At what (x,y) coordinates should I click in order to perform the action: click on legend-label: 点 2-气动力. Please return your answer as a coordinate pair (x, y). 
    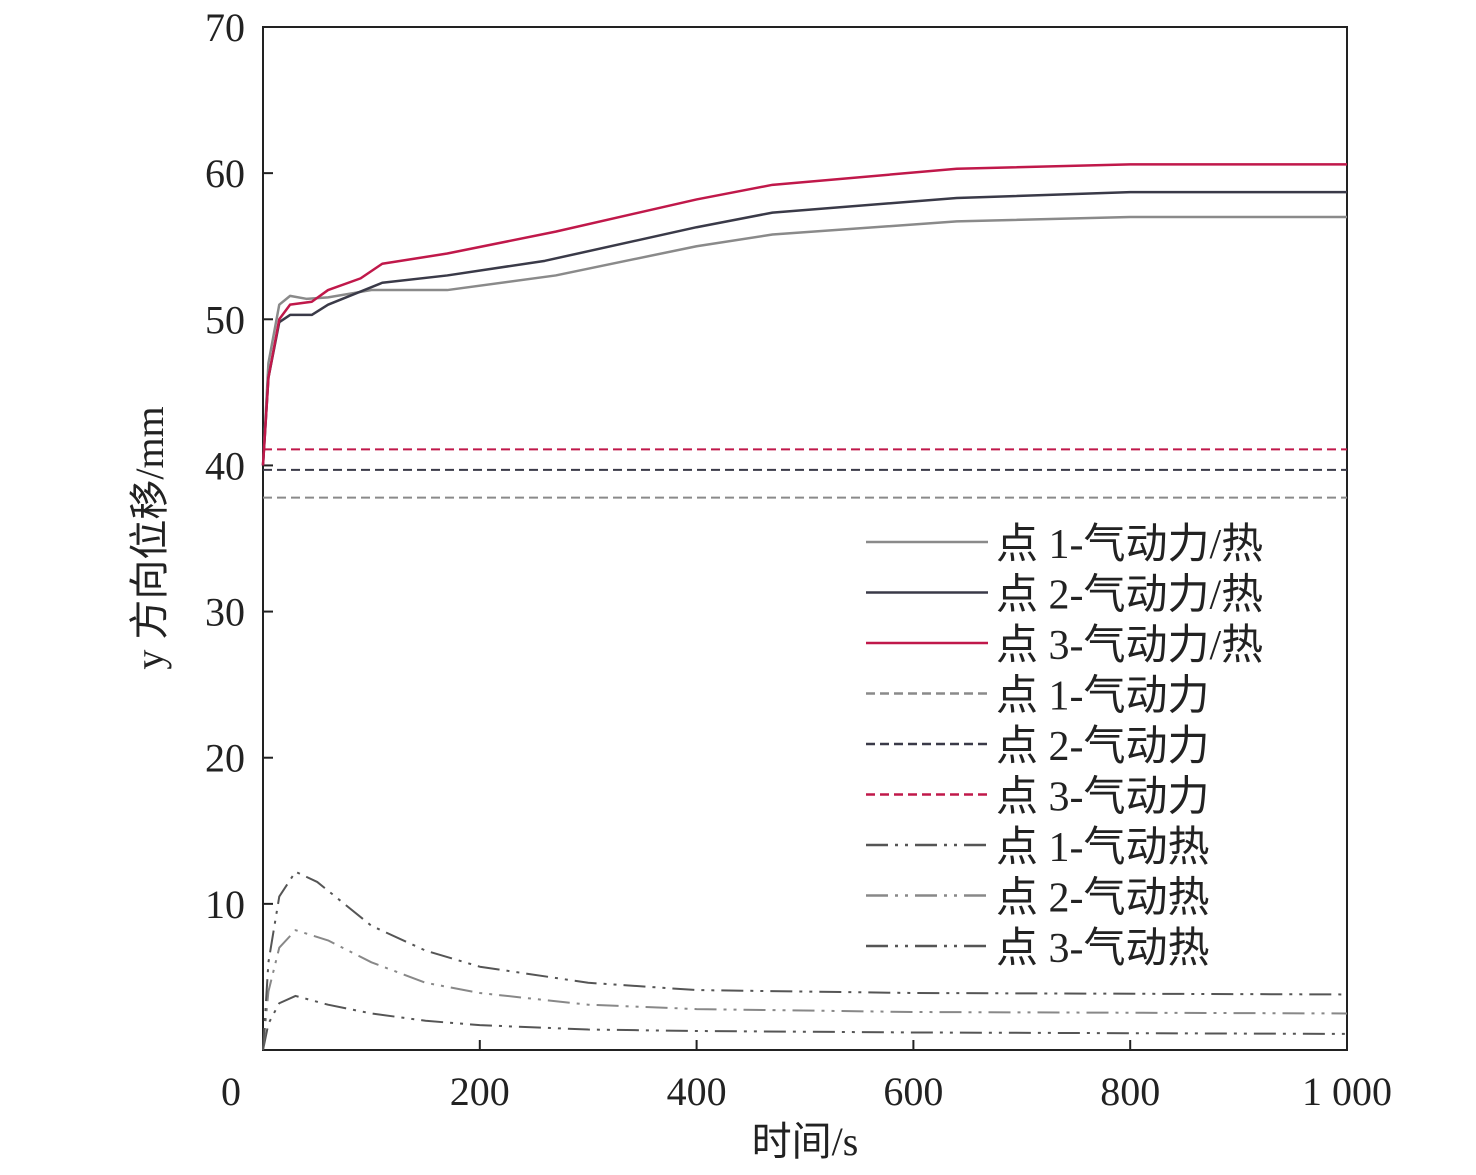
    Looking at the image, I should click on (1103, 747).